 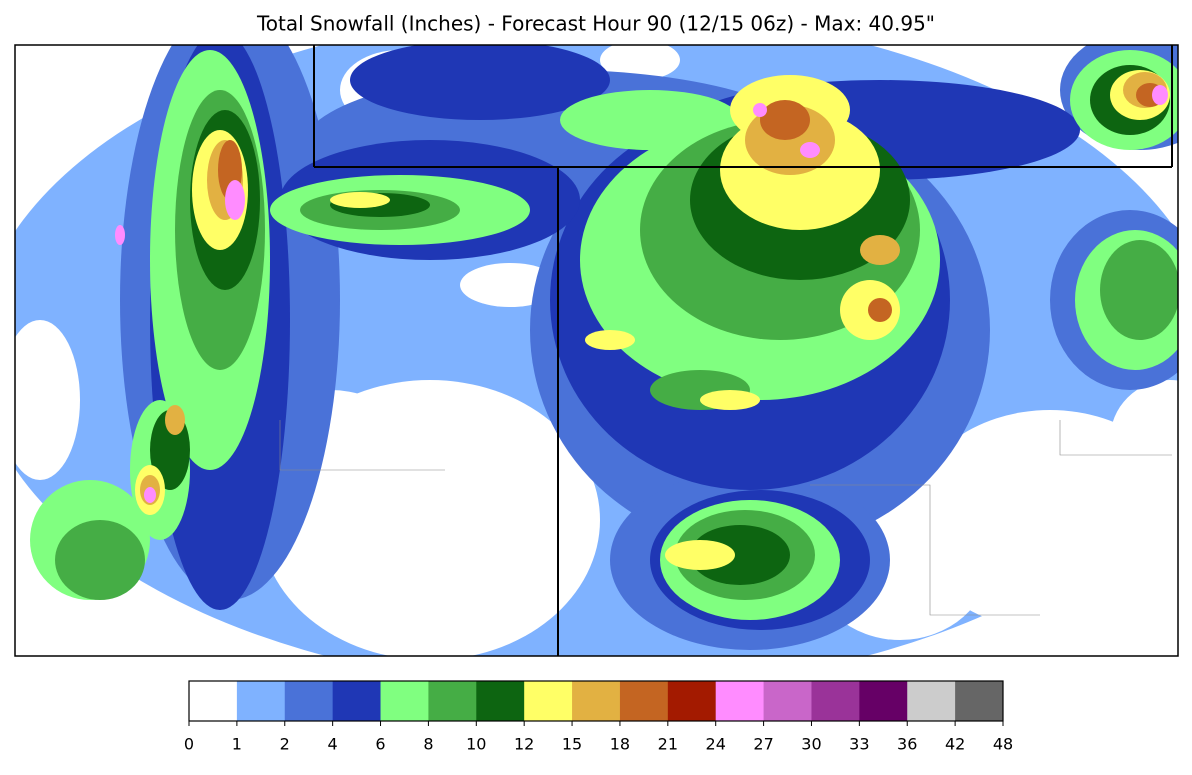 I want to click on colorbar-tick-label: 36, so click(x=907, y=744).